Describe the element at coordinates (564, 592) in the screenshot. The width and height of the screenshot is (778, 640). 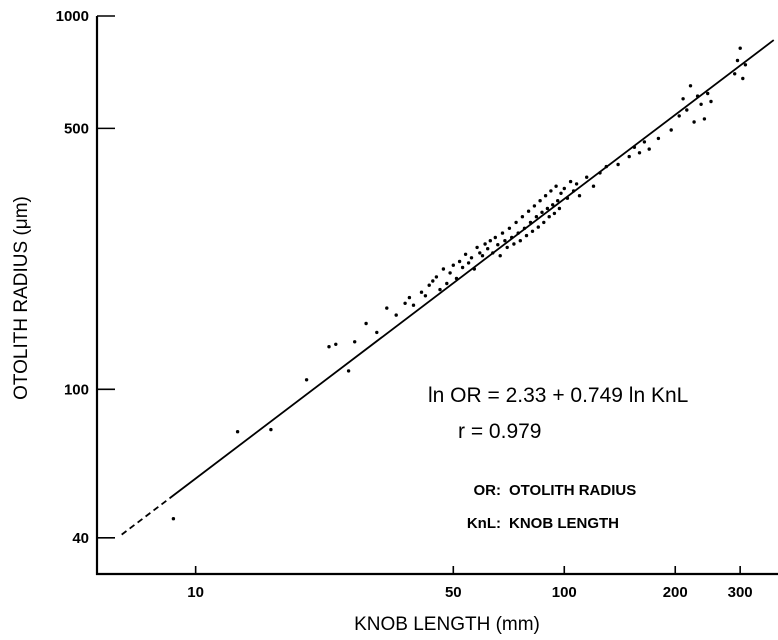
I see `x-tick-label: 100` at that location.